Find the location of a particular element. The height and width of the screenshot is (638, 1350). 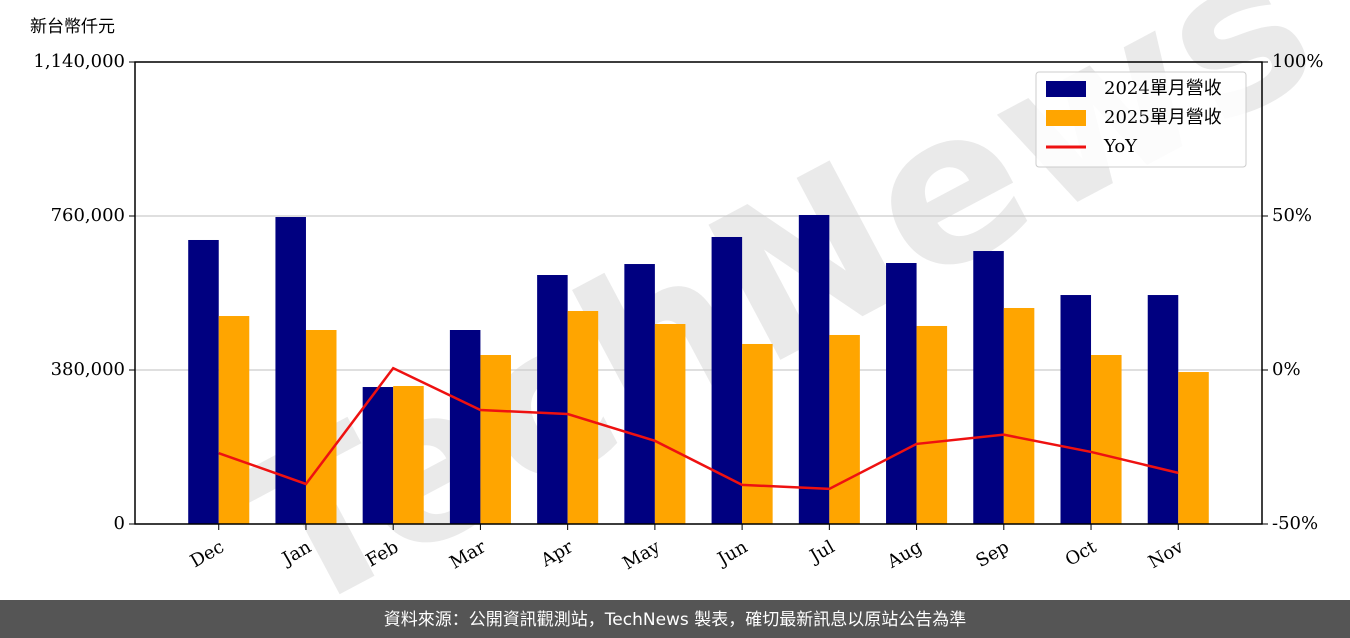

footer-bar is located at coordinates (675, 619).